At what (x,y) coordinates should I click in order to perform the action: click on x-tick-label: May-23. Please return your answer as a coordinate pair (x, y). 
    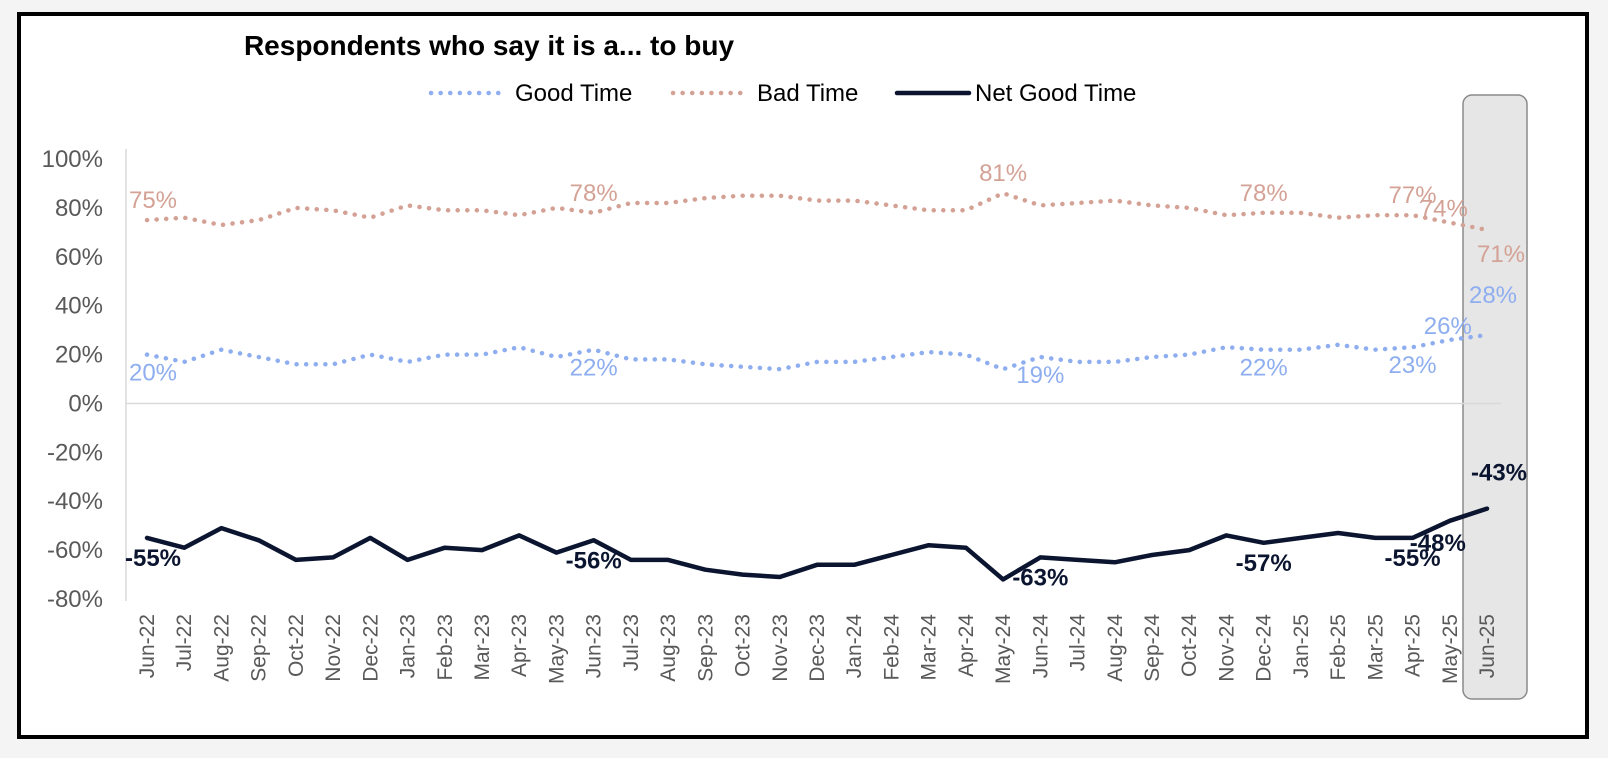
    Looking at the image, I should click on (556, 649).